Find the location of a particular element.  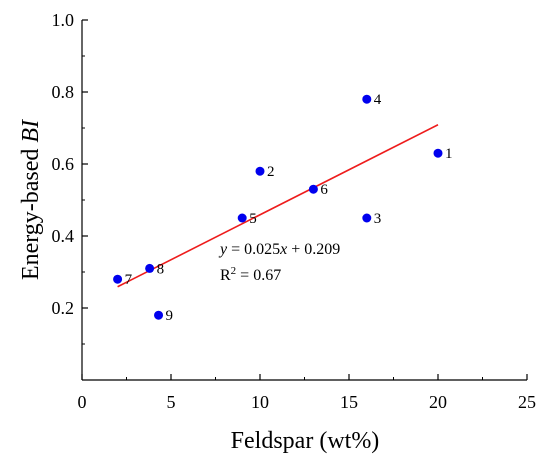

data-point-label-2: 2 is located at coordinates (271, 172).